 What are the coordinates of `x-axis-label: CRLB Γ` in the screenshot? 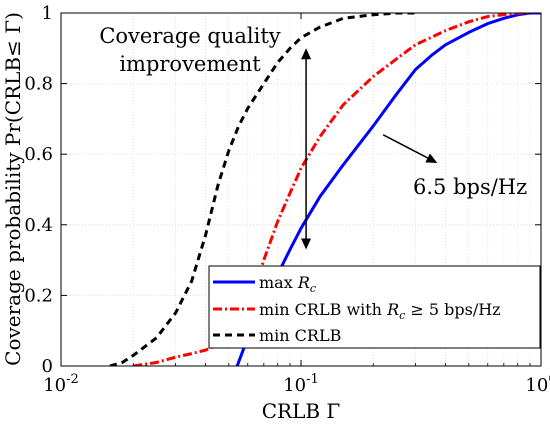 It's located at (301, 411).